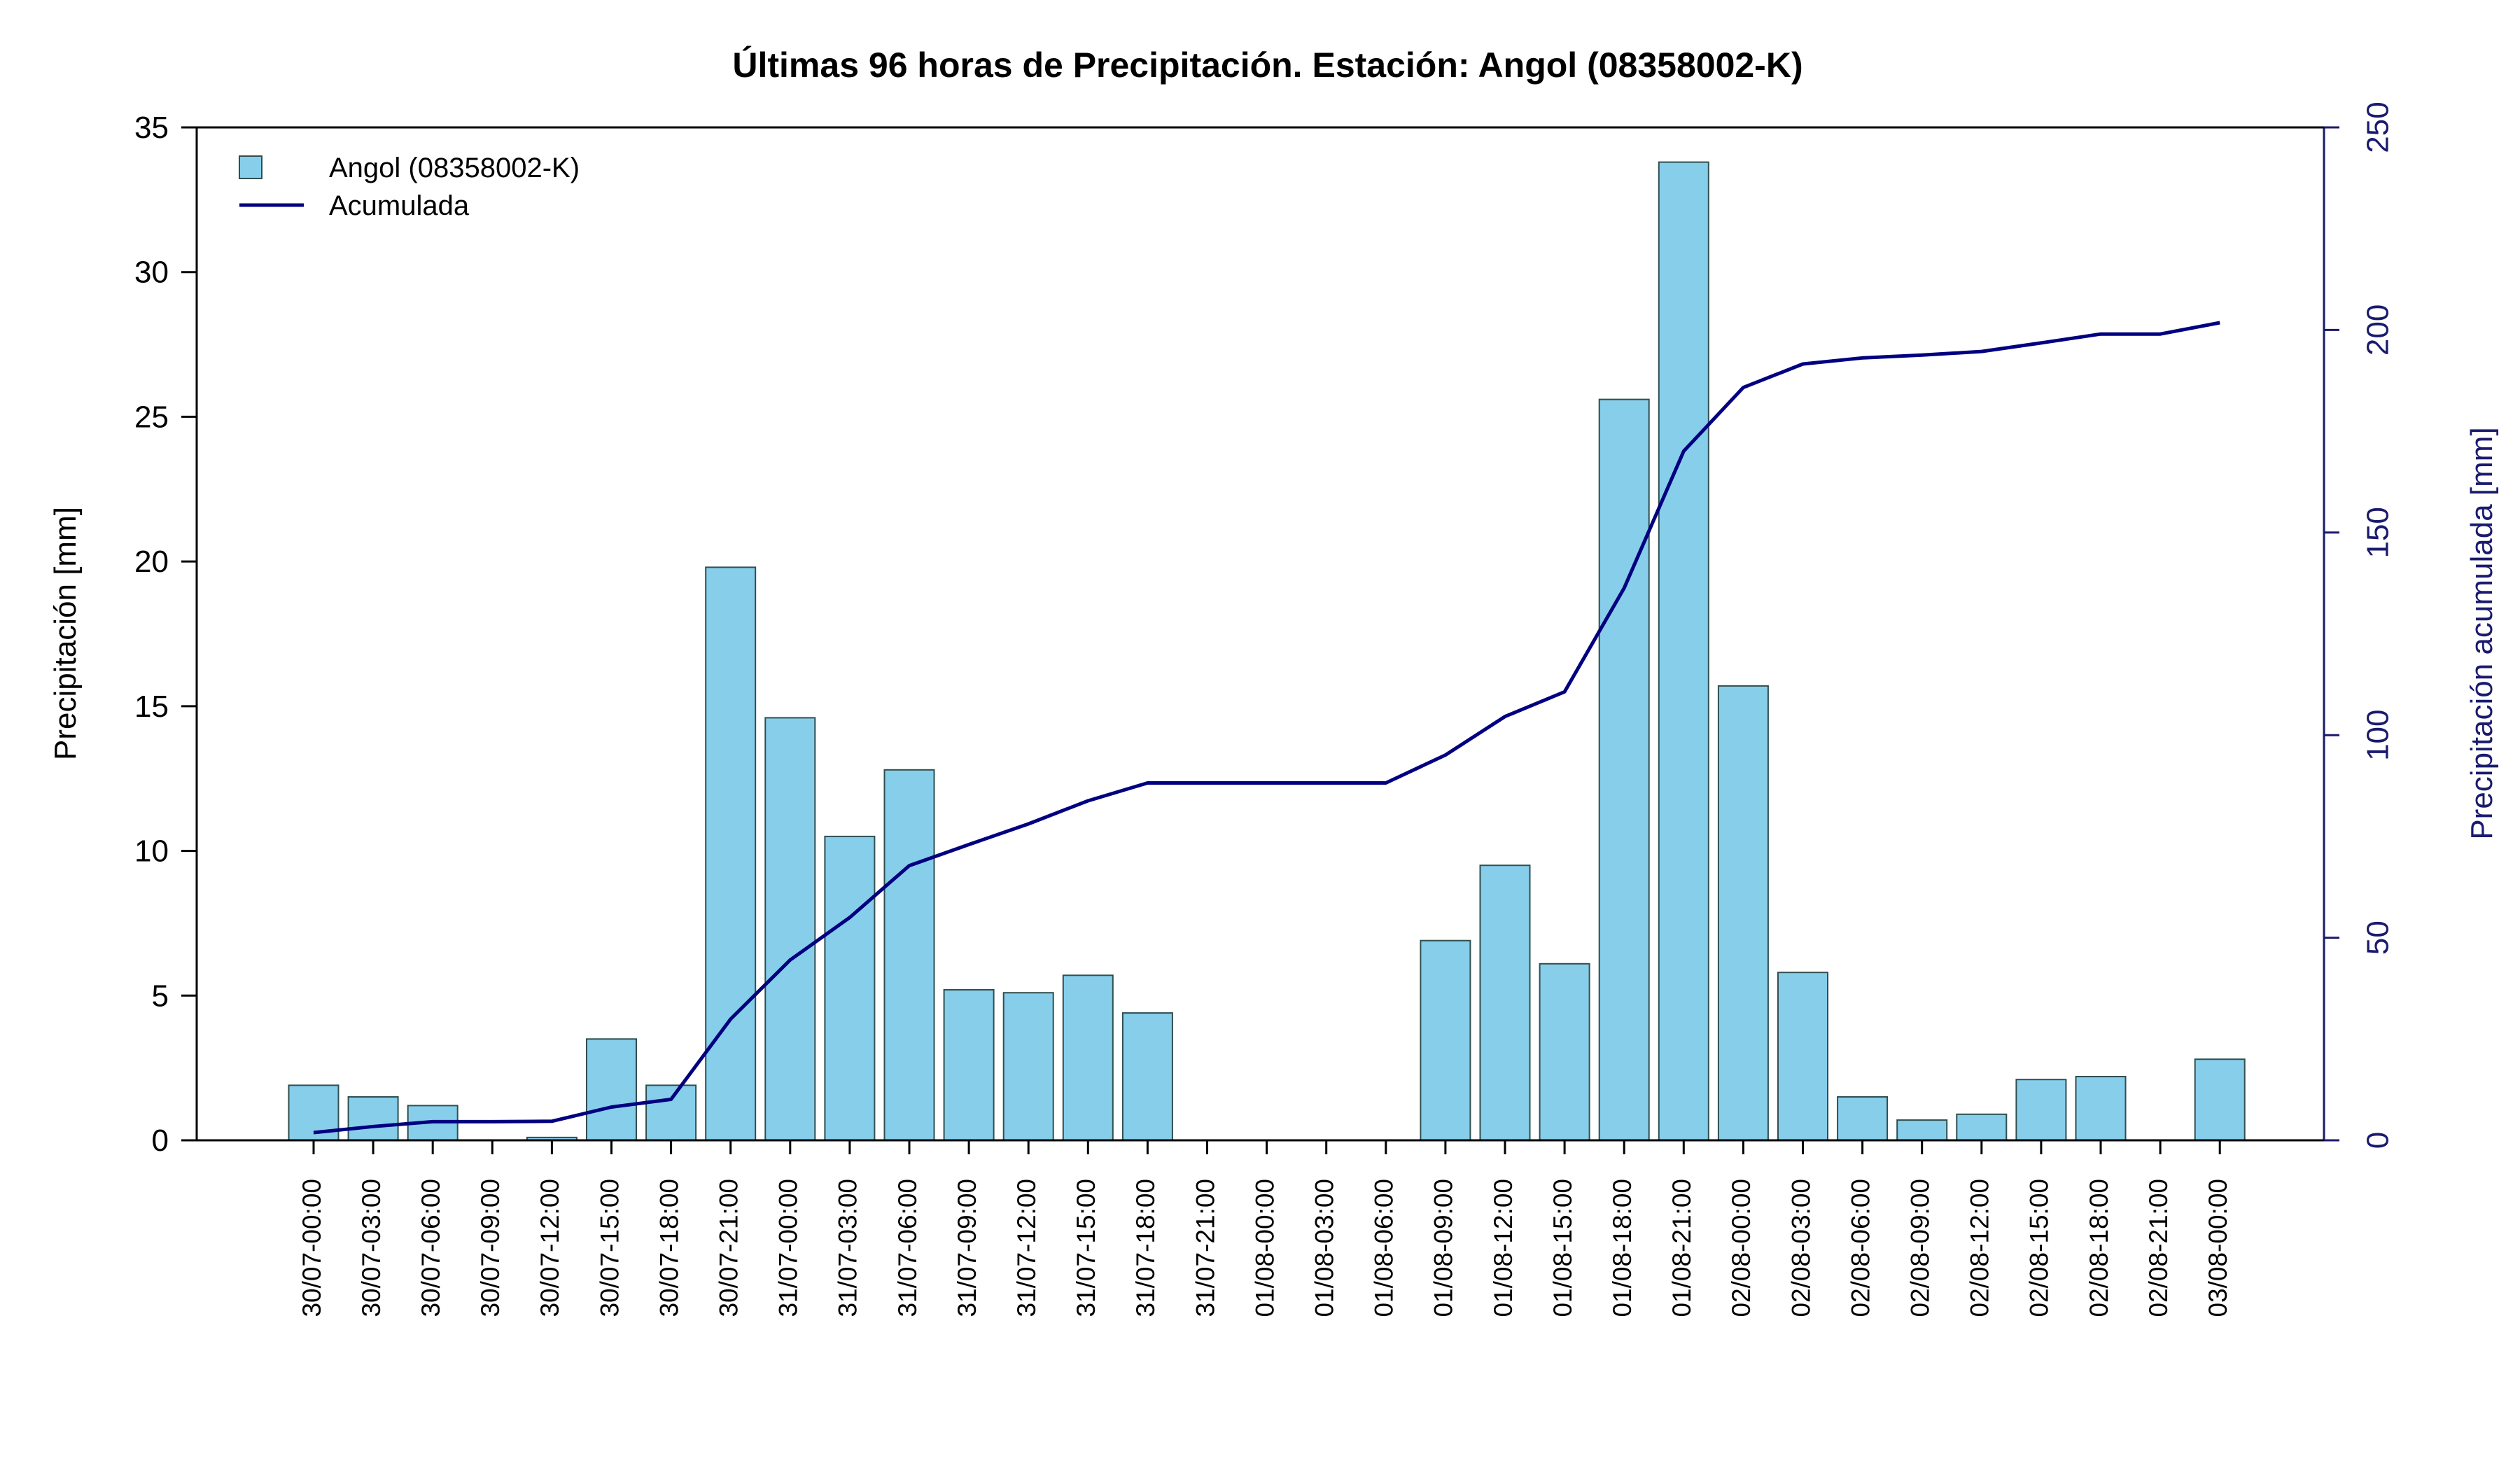 The image size is (2520, 1470). What do you see at coordinates (1683, 651) in the screenshot?
I see `bar-01/08-21:00` at bounding box center [1683, 651].